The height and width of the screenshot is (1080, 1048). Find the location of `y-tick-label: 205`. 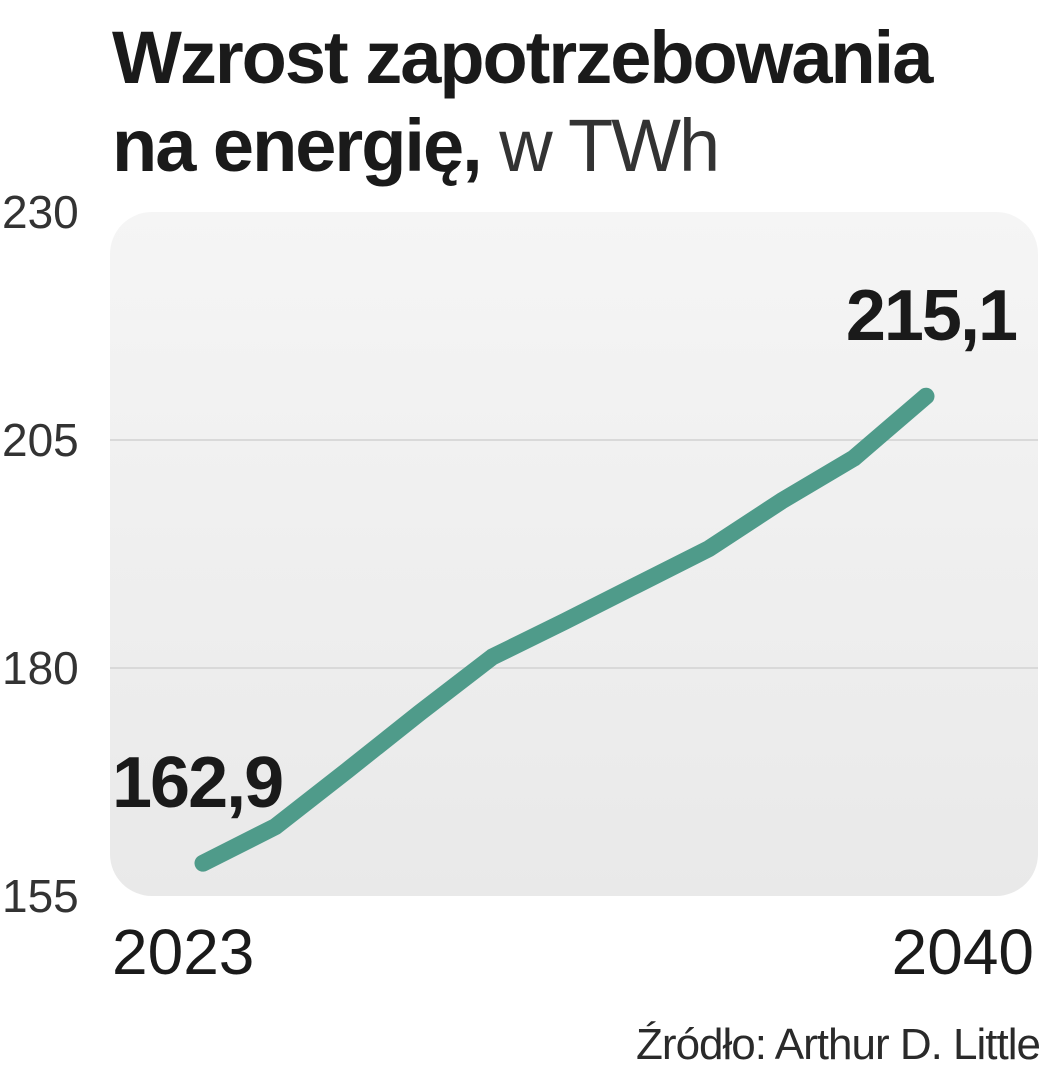

y-tick-label: 205 is located at coordinates (40, 440).